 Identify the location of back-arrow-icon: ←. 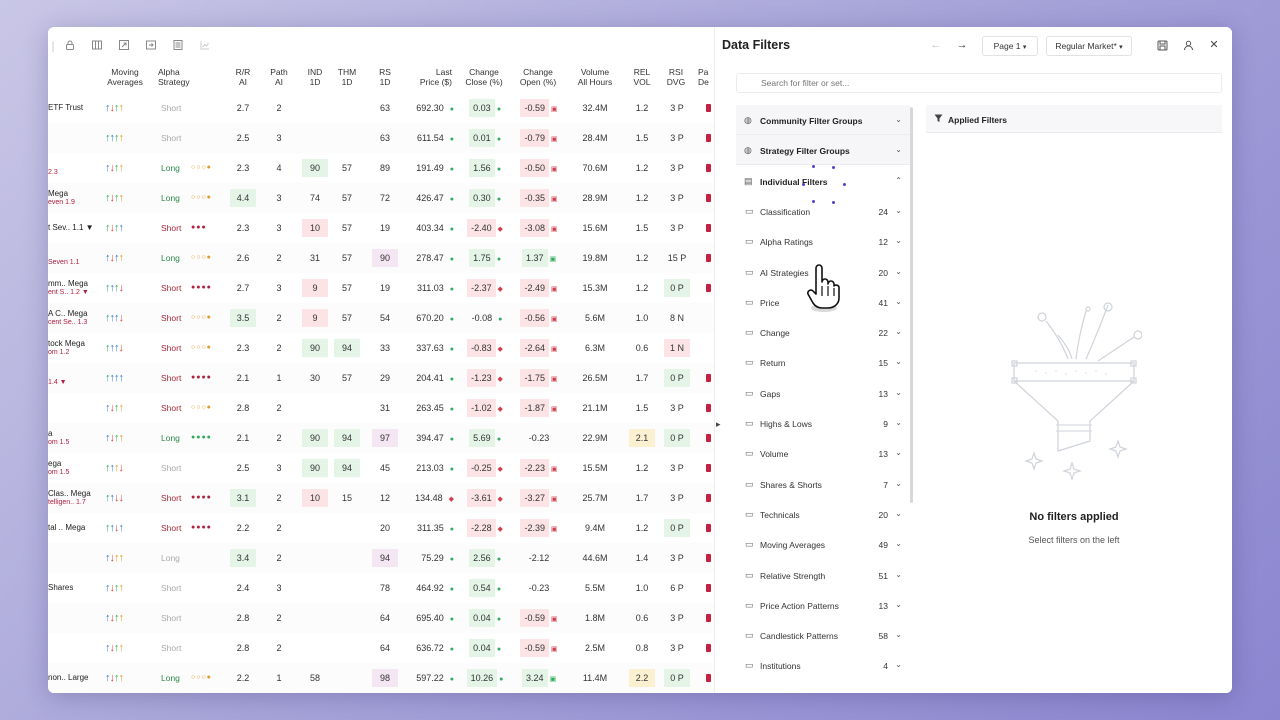
(936, 46).